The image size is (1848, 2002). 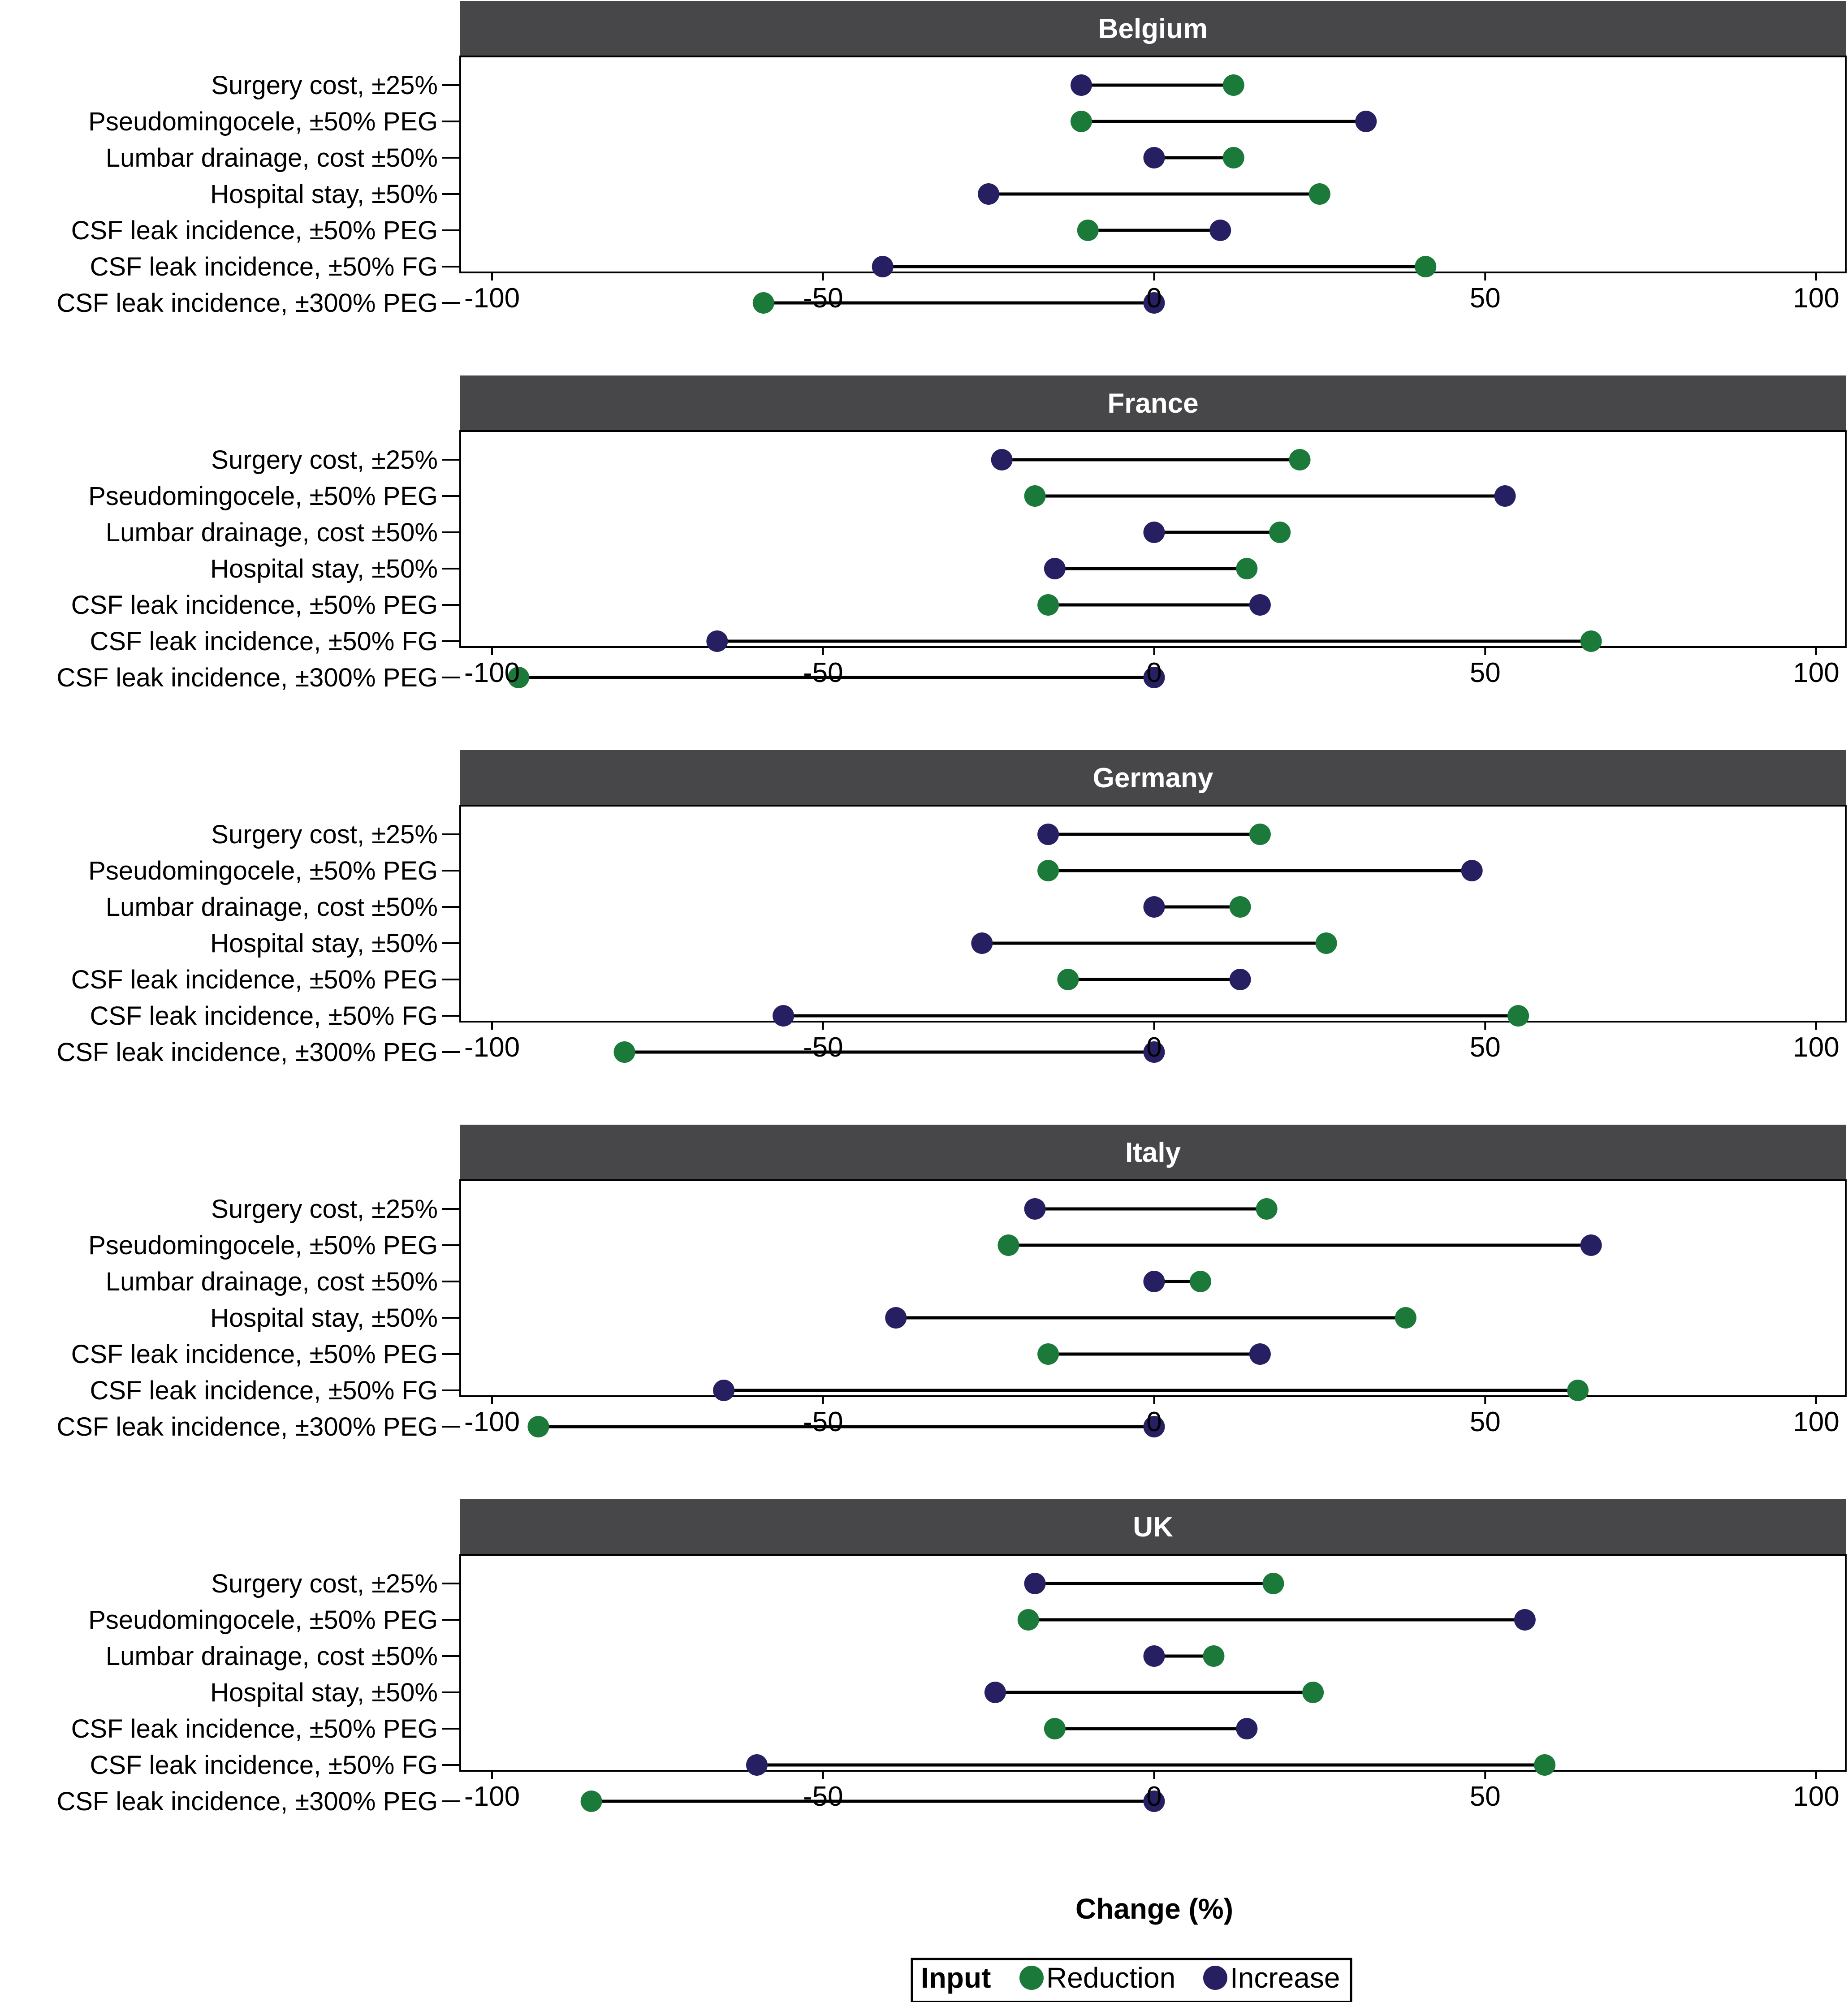 What do you see at coordinates (1152, 404) in the screenshot?
I see `panel-title-france: France` at bounding box center [1152, 404].